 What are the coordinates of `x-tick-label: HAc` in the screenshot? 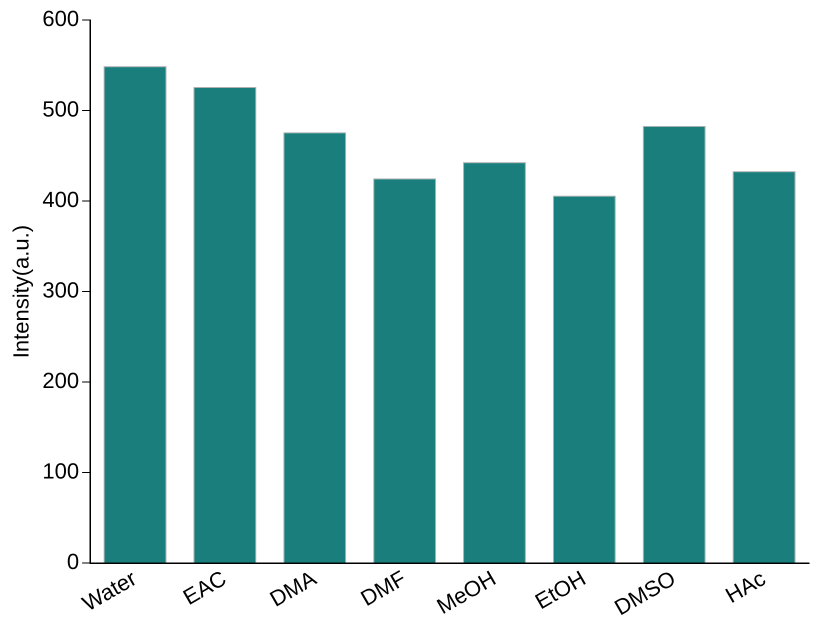 It's located at (745, 587).